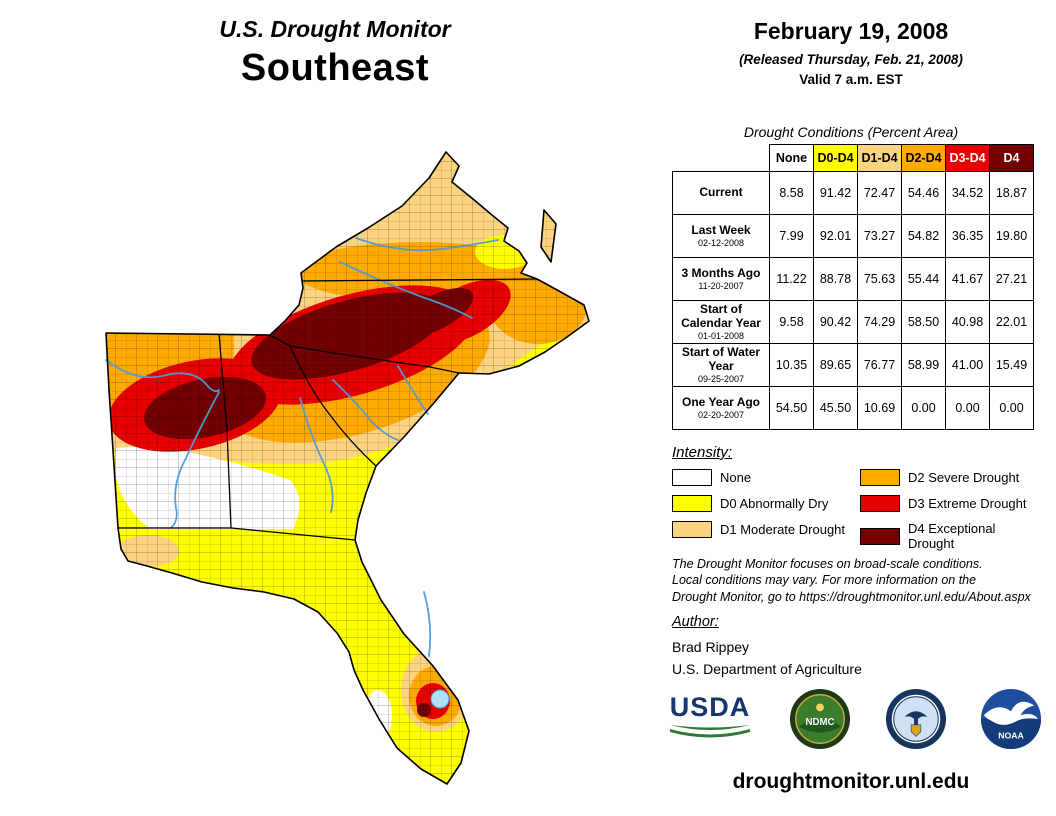  I want to click on footer-url: droughtmonitor.unl.edu, so click(851, 781).